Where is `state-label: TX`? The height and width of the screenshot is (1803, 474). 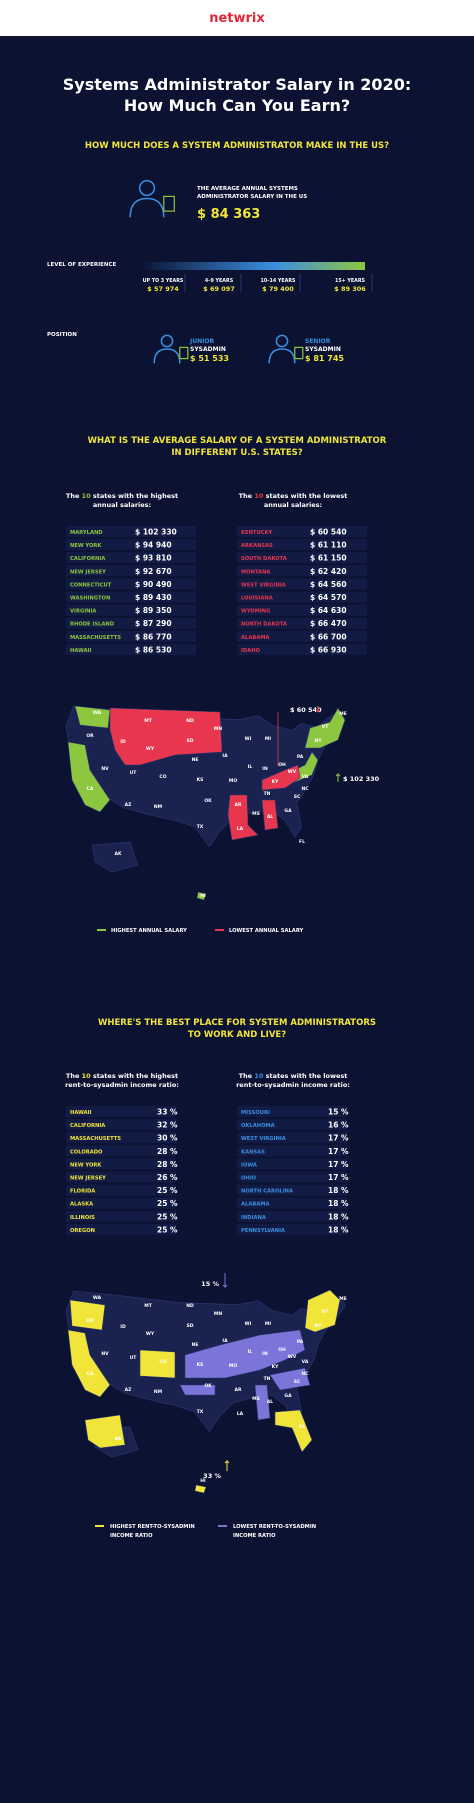
state-label: TX is located at coordinates (200, 1412).